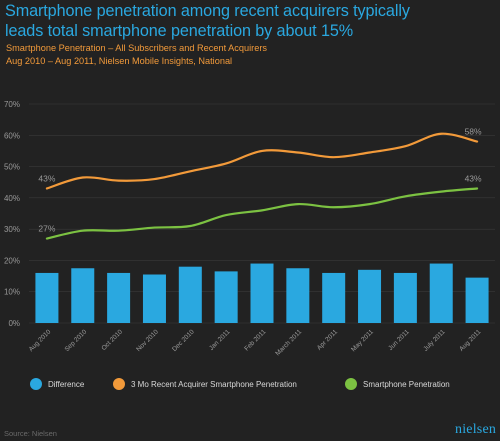 The height and width of the screenshot is (441, 500). What do you see at coordinates (40, 340) in the screenshot?
I see `x-tick-label: Aug 2010` at bounding box center [40, 340].